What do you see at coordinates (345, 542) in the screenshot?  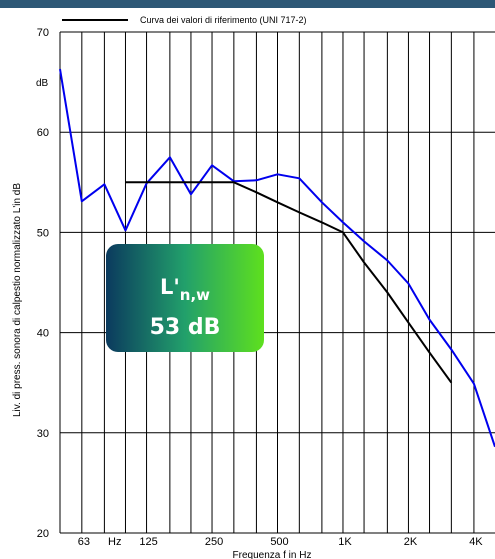 I see `x-tick-label: 1K` at bounding box center [345, 542].